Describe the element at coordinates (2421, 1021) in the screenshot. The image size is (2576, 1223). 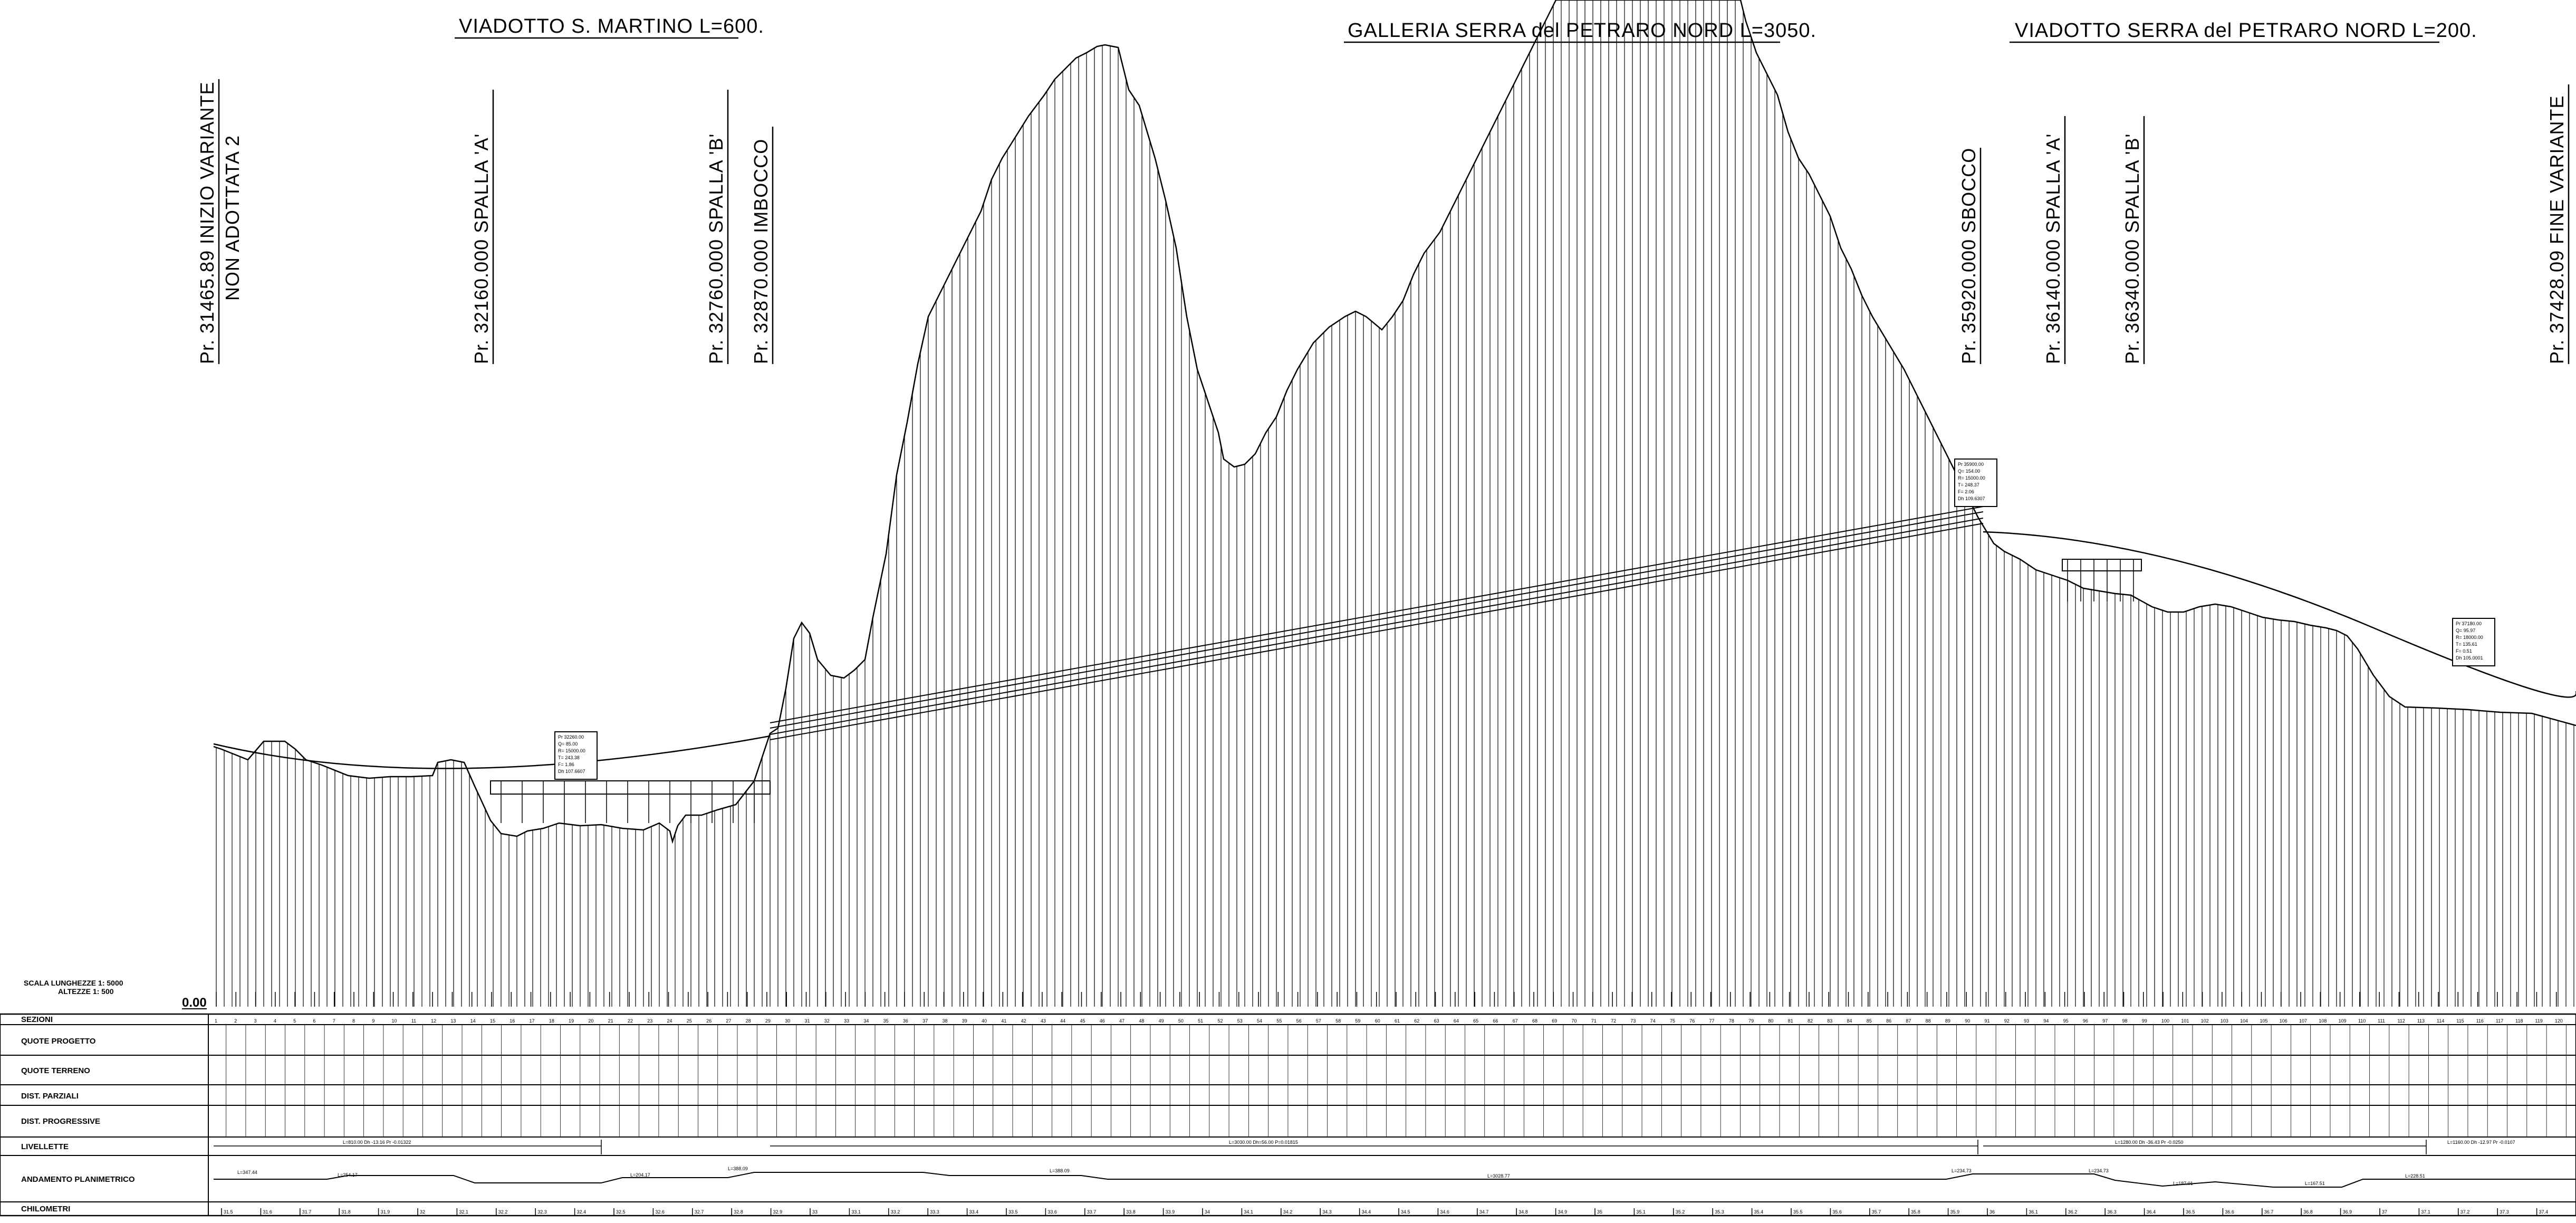
I see `section-number: 113` at that location.